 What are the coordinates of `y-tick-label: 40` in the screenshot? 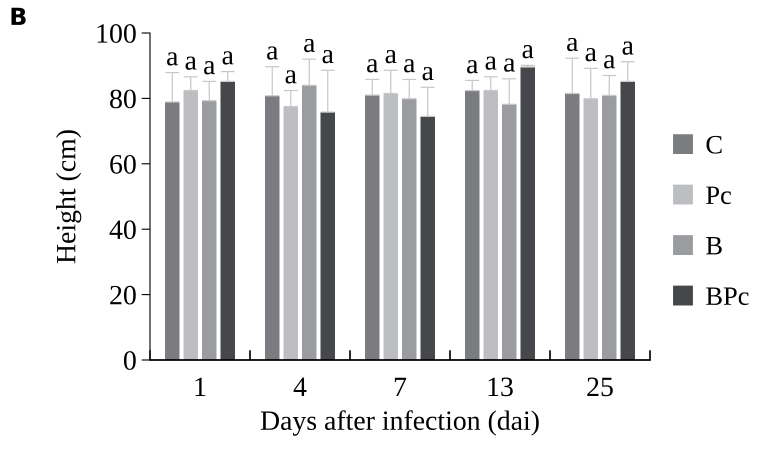 It's located at (123, 230).